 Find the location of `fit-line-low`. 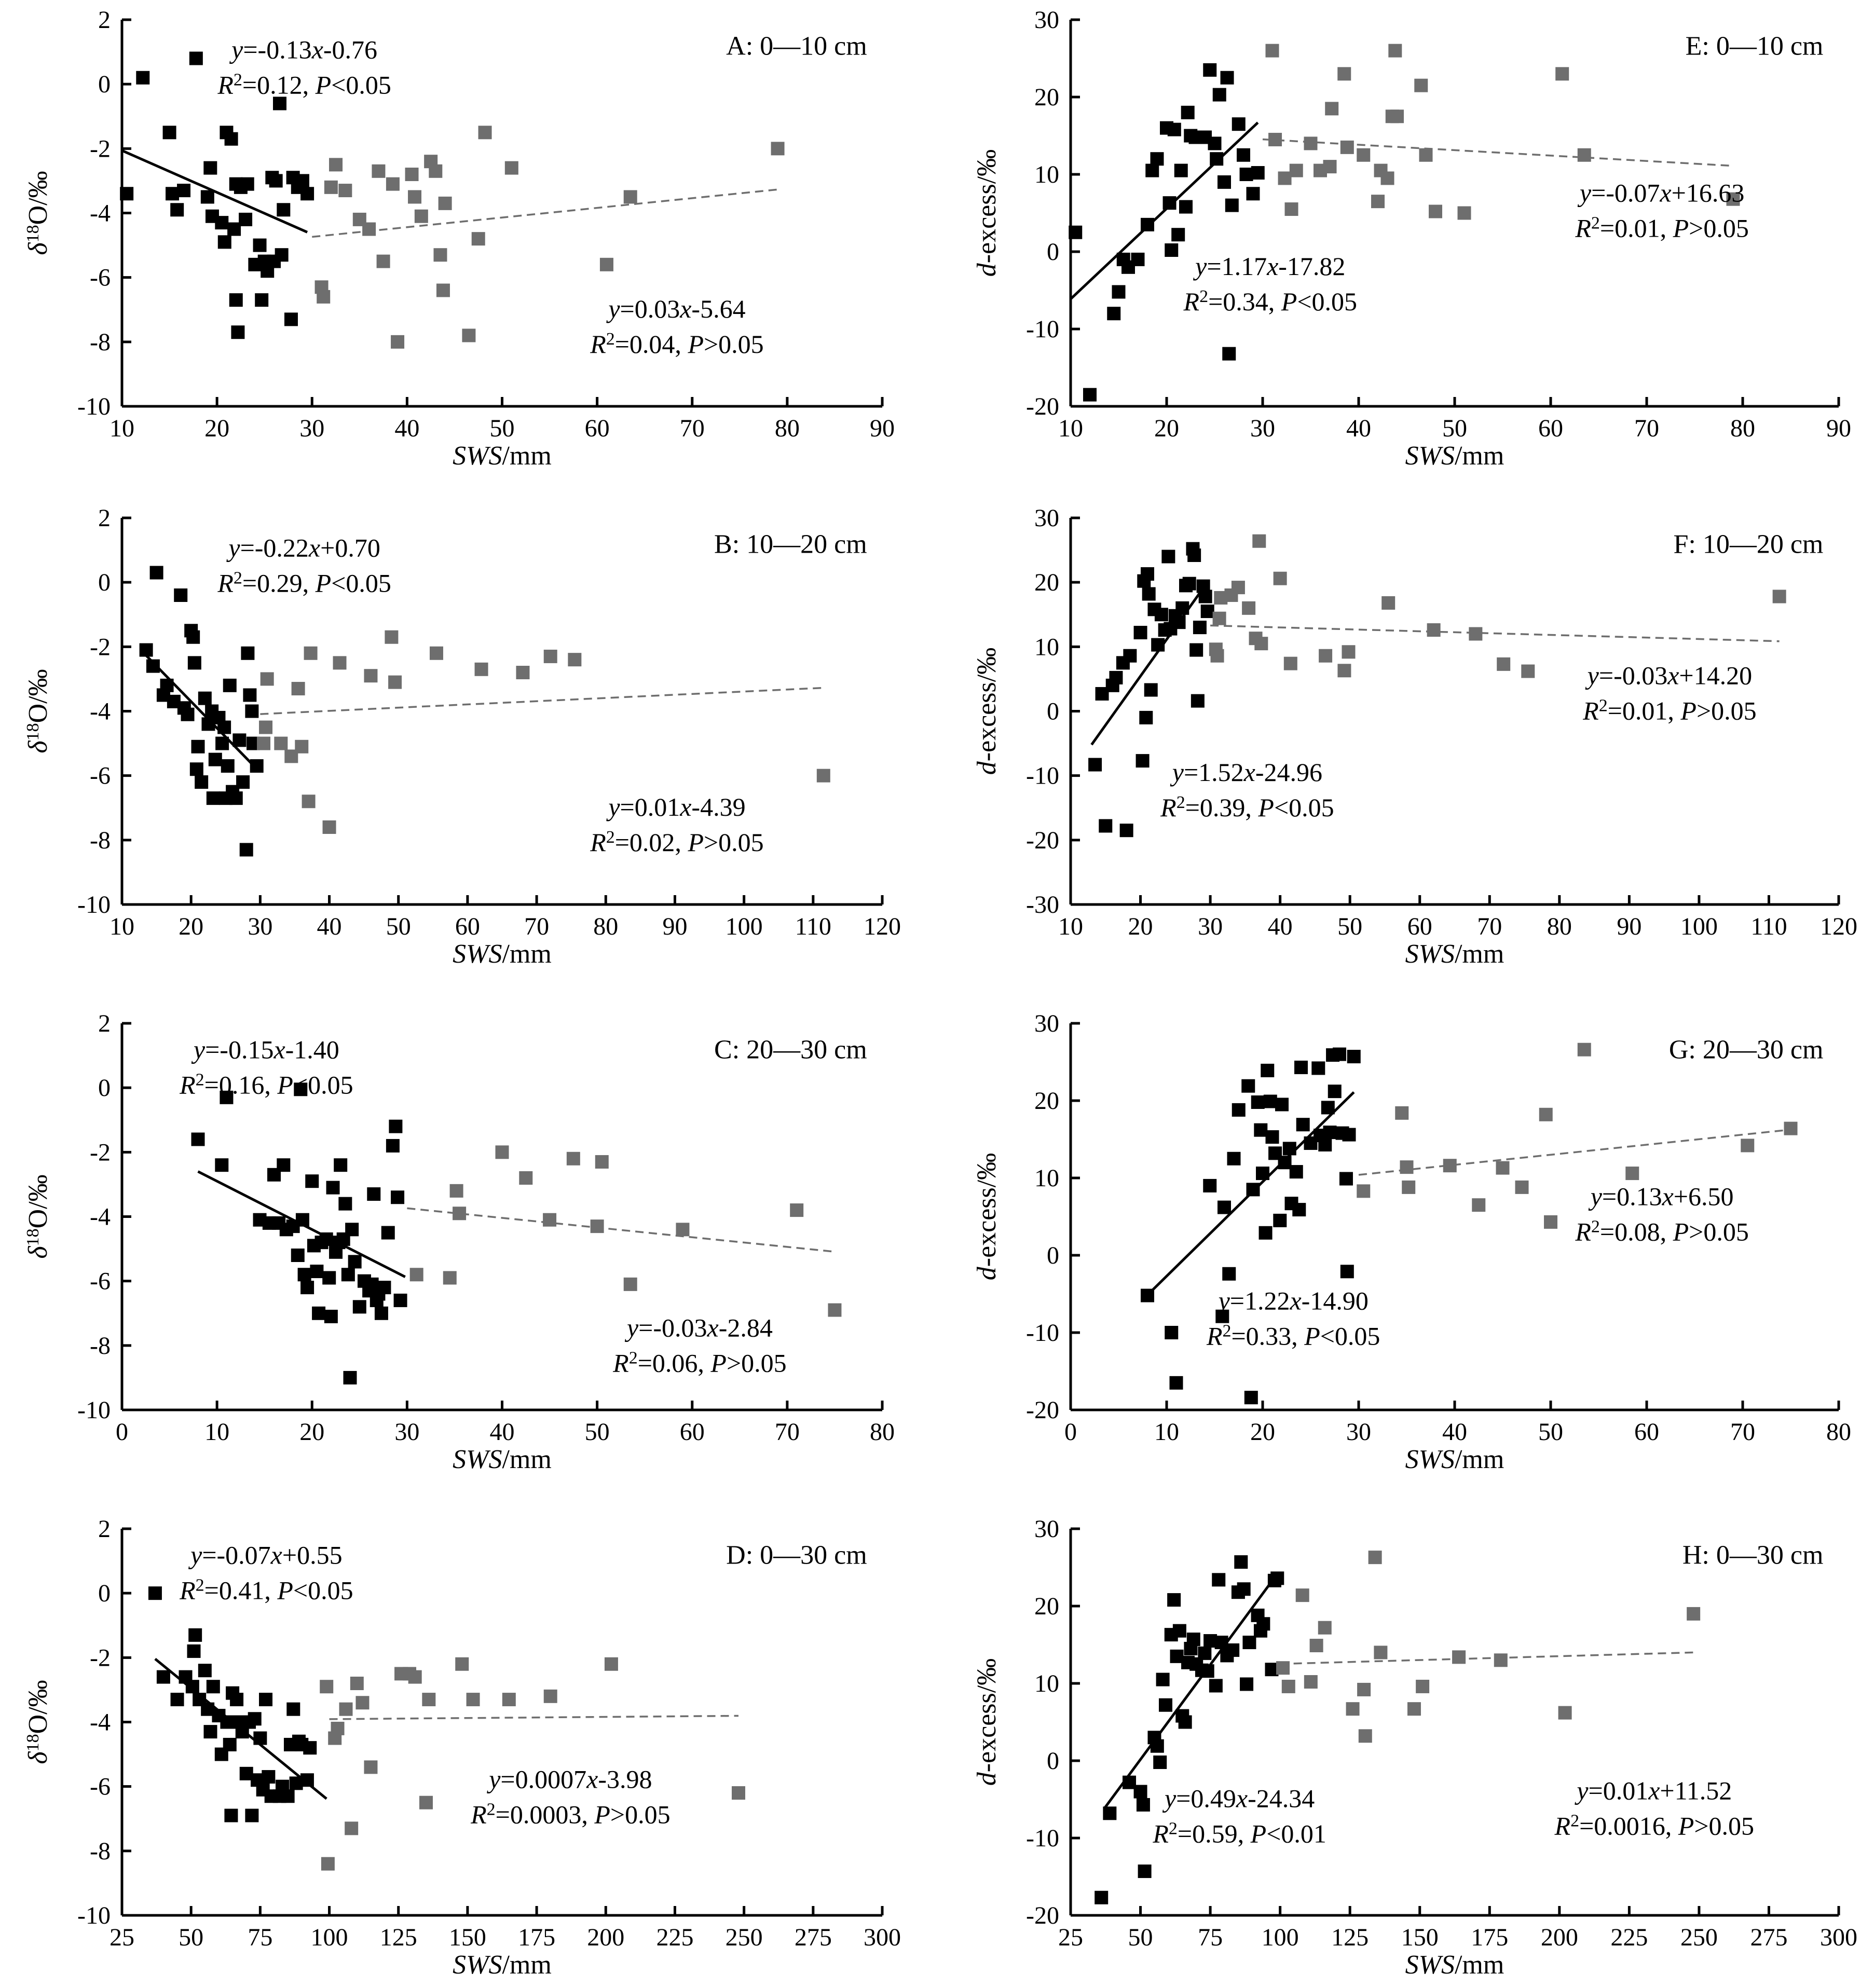

fit-line-low is located at coordinates (214, 192).